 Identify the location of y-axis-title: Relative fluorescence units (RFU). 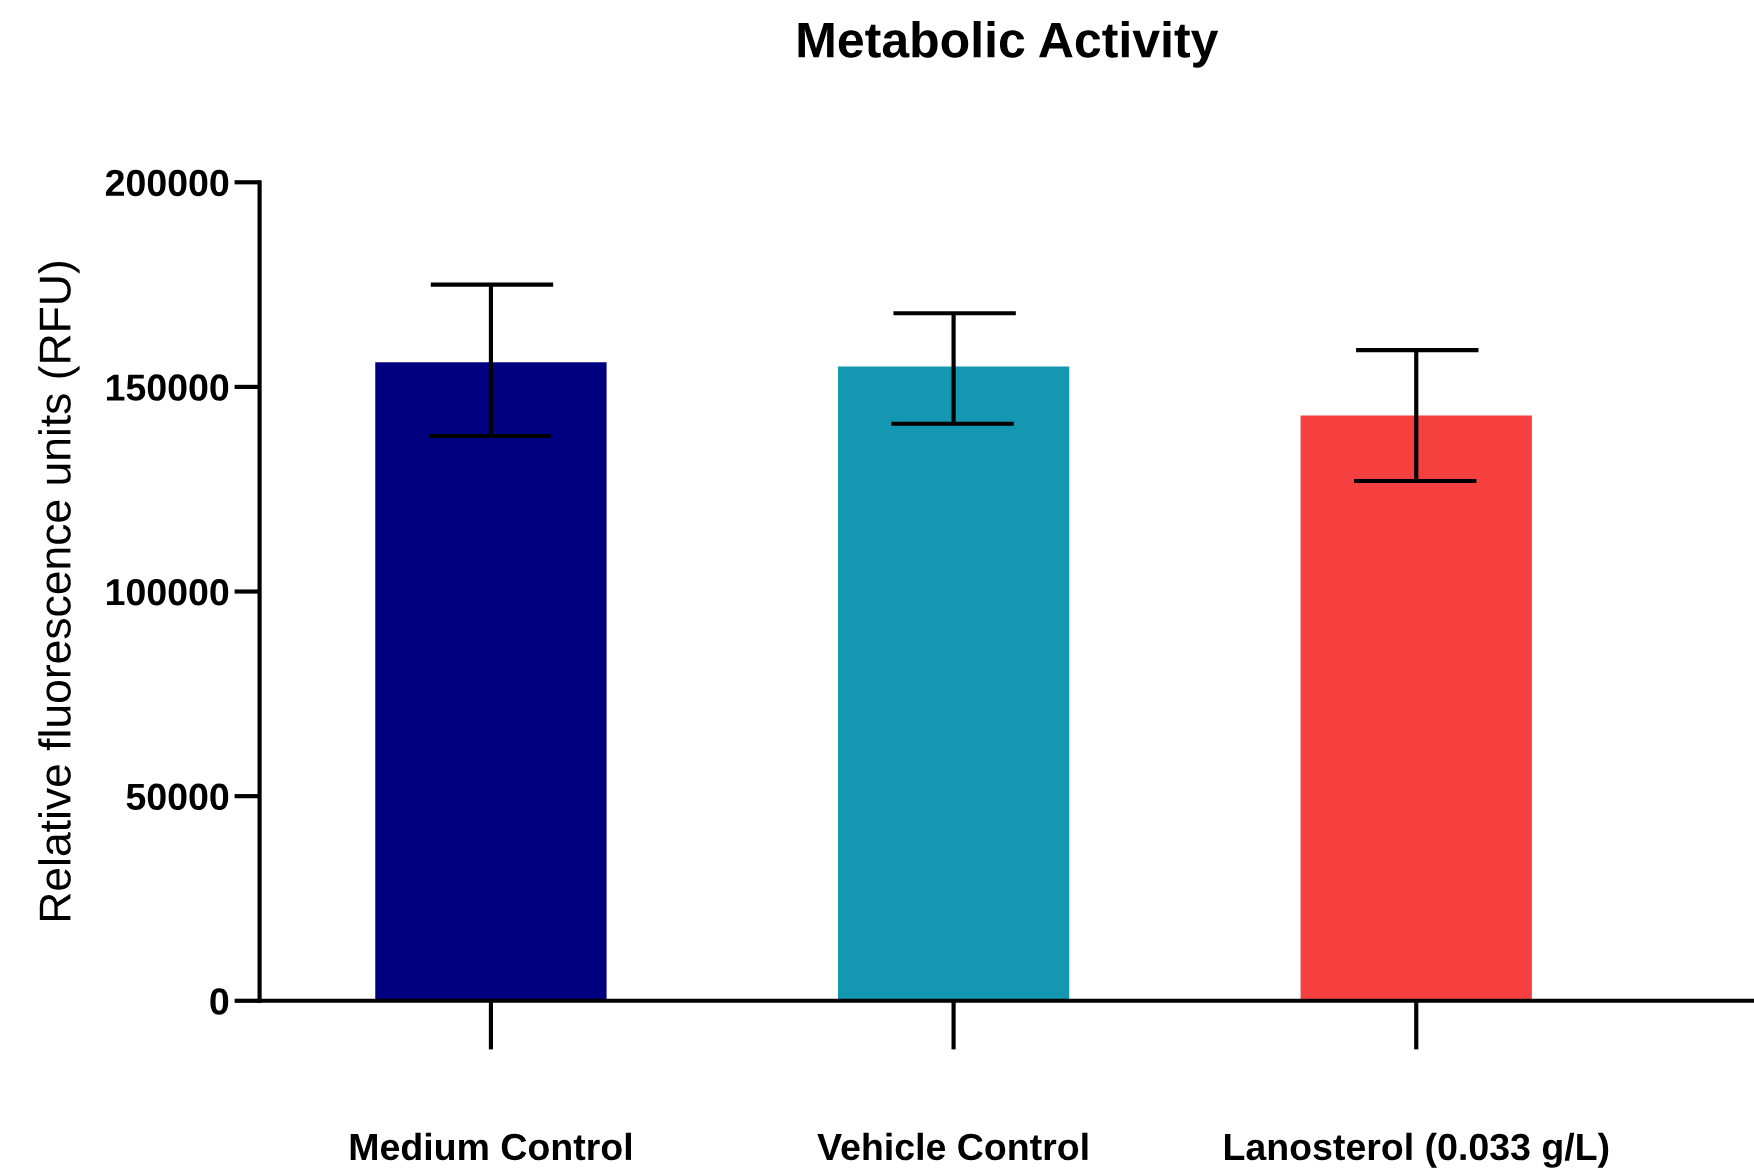
(59, 591).